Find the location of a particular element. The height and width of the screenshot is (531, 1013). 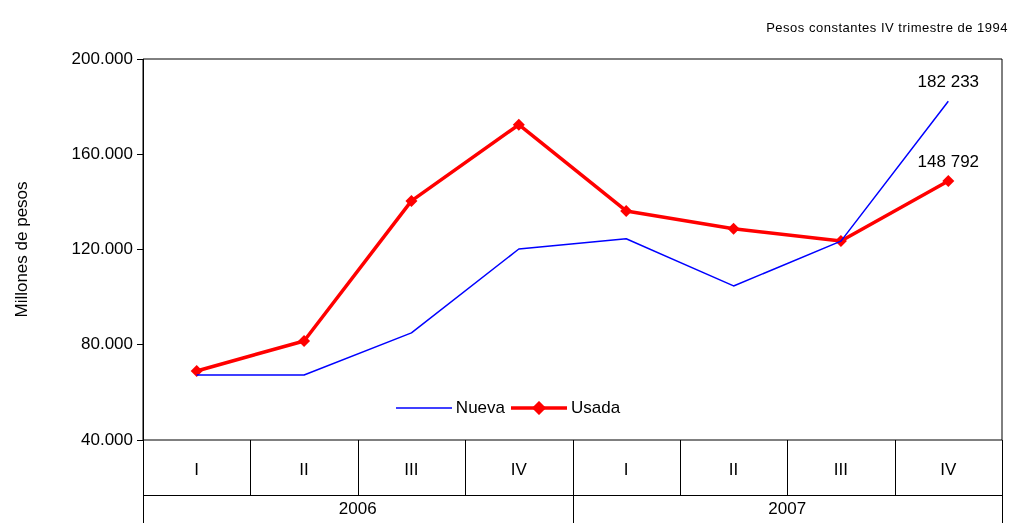

text: 2007 is located at coordinates (787, 508).